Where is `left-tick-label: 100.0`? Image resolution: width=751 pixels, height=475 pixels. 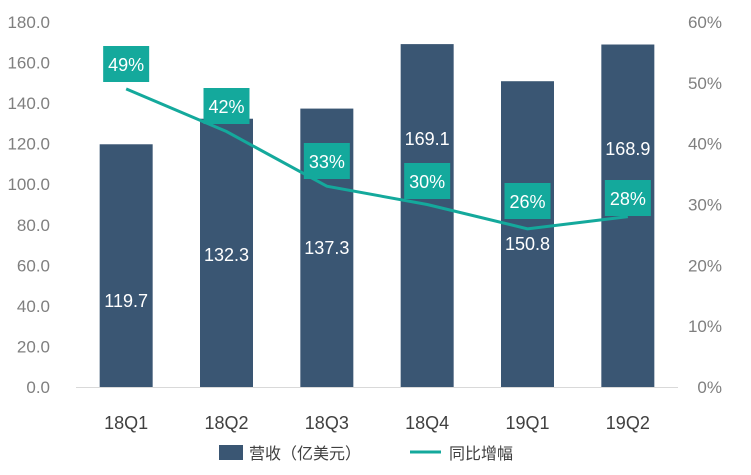
left-tick-label: 100.0 is located at coordinates (28, 184).